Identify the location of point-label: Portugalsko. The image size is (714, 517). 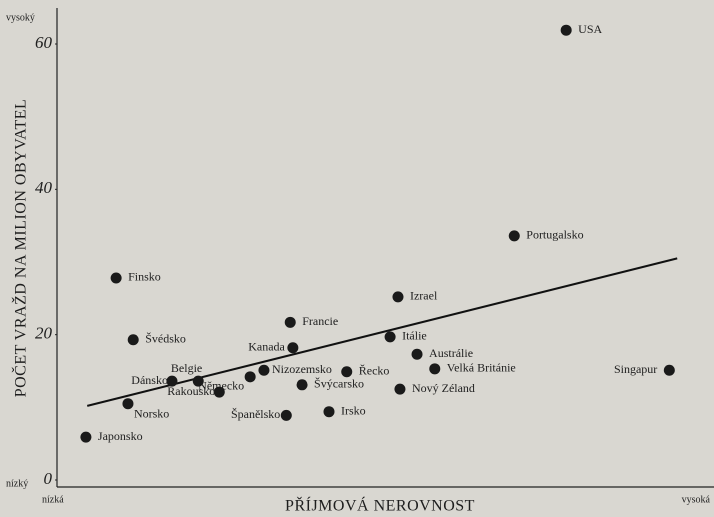
(554, 235).